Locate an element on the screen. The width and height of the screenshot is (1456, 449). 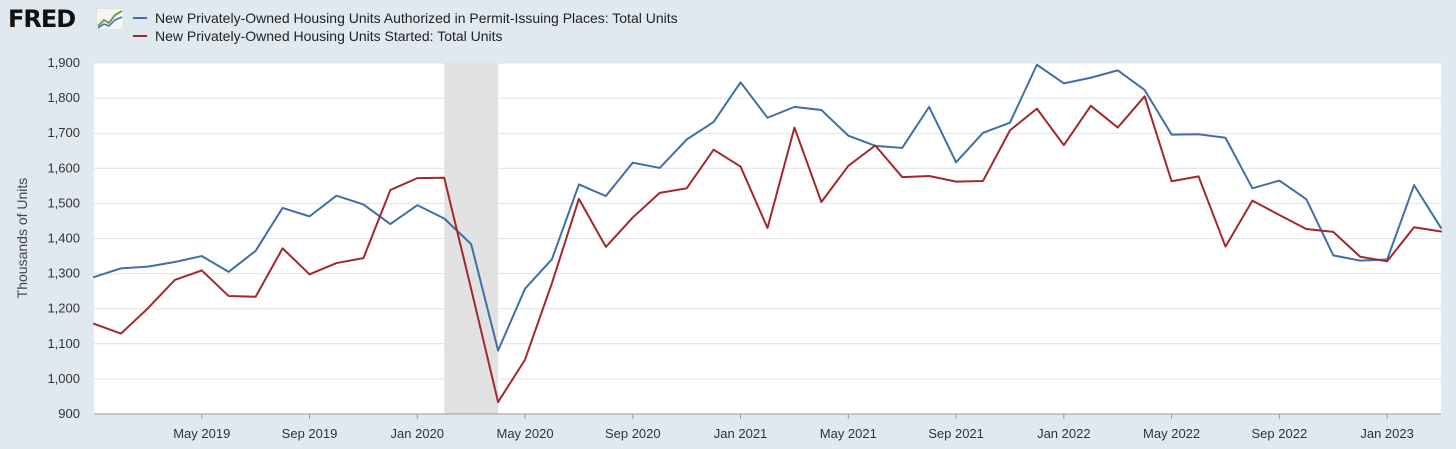
fred-chart-icon is located at coordinates (110, 19).